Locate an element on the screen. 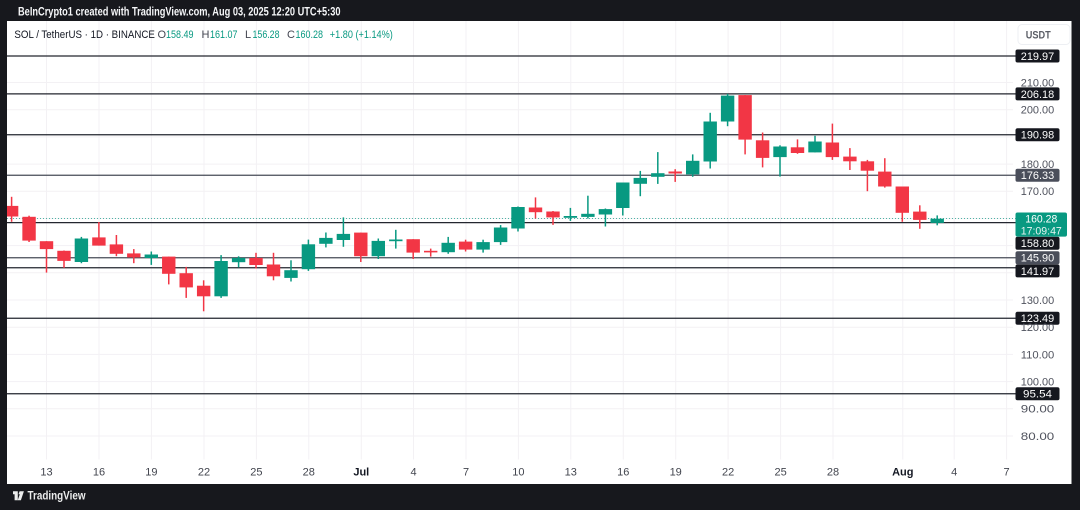 This screenshot has width=1080, height=510. svg-text: 200.00 is located at coordinates (1038, 111).